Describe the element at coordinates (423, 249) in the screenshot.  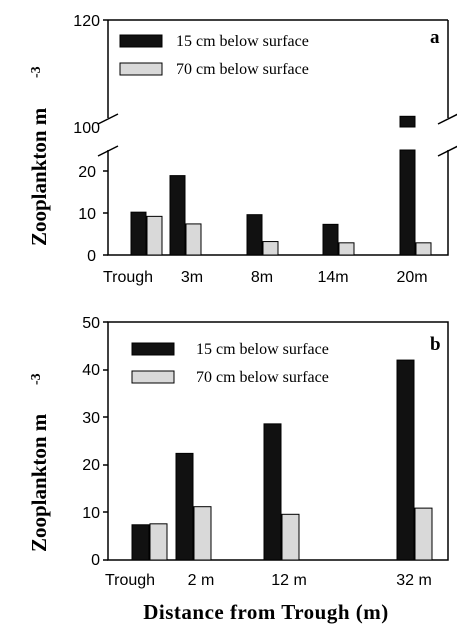
I see `panel-a-bar-20m-70cm` at that location.